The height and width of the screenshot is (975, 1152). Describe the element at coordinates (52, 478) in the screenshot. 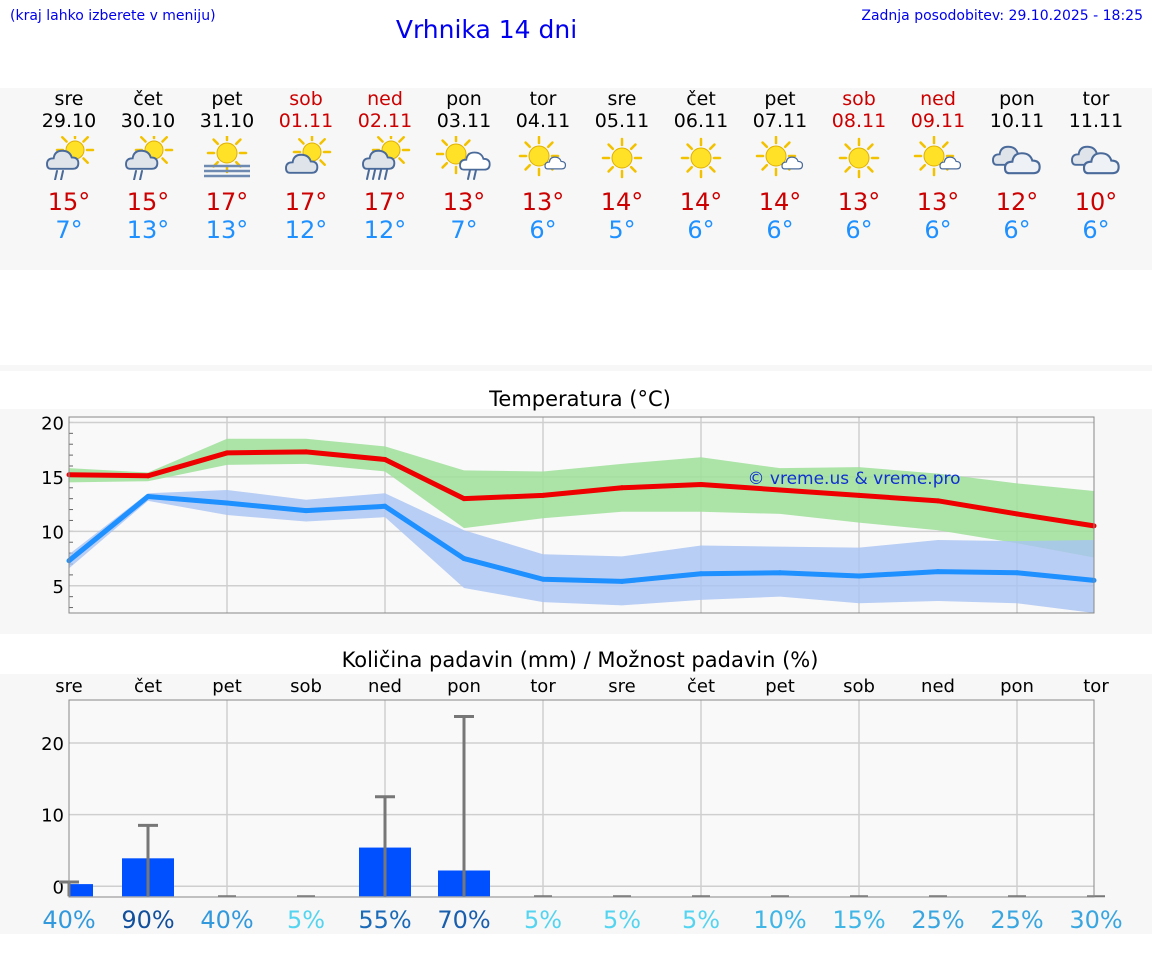

I see `y-tick-label: 15` at that location.